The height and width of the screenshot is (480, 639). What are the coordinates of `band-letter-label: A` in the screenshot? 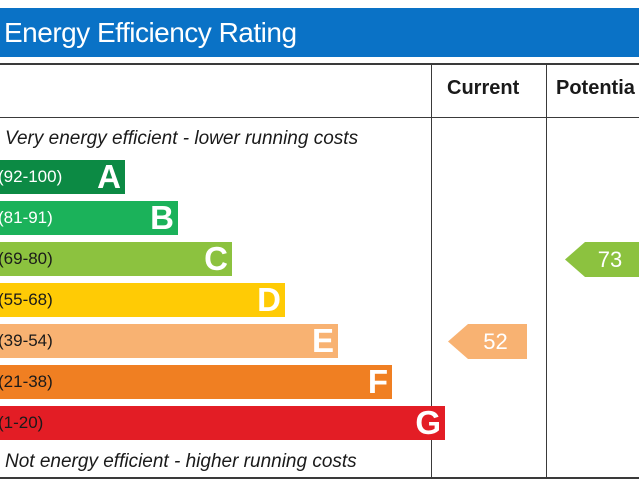 It's located at (109, 177).